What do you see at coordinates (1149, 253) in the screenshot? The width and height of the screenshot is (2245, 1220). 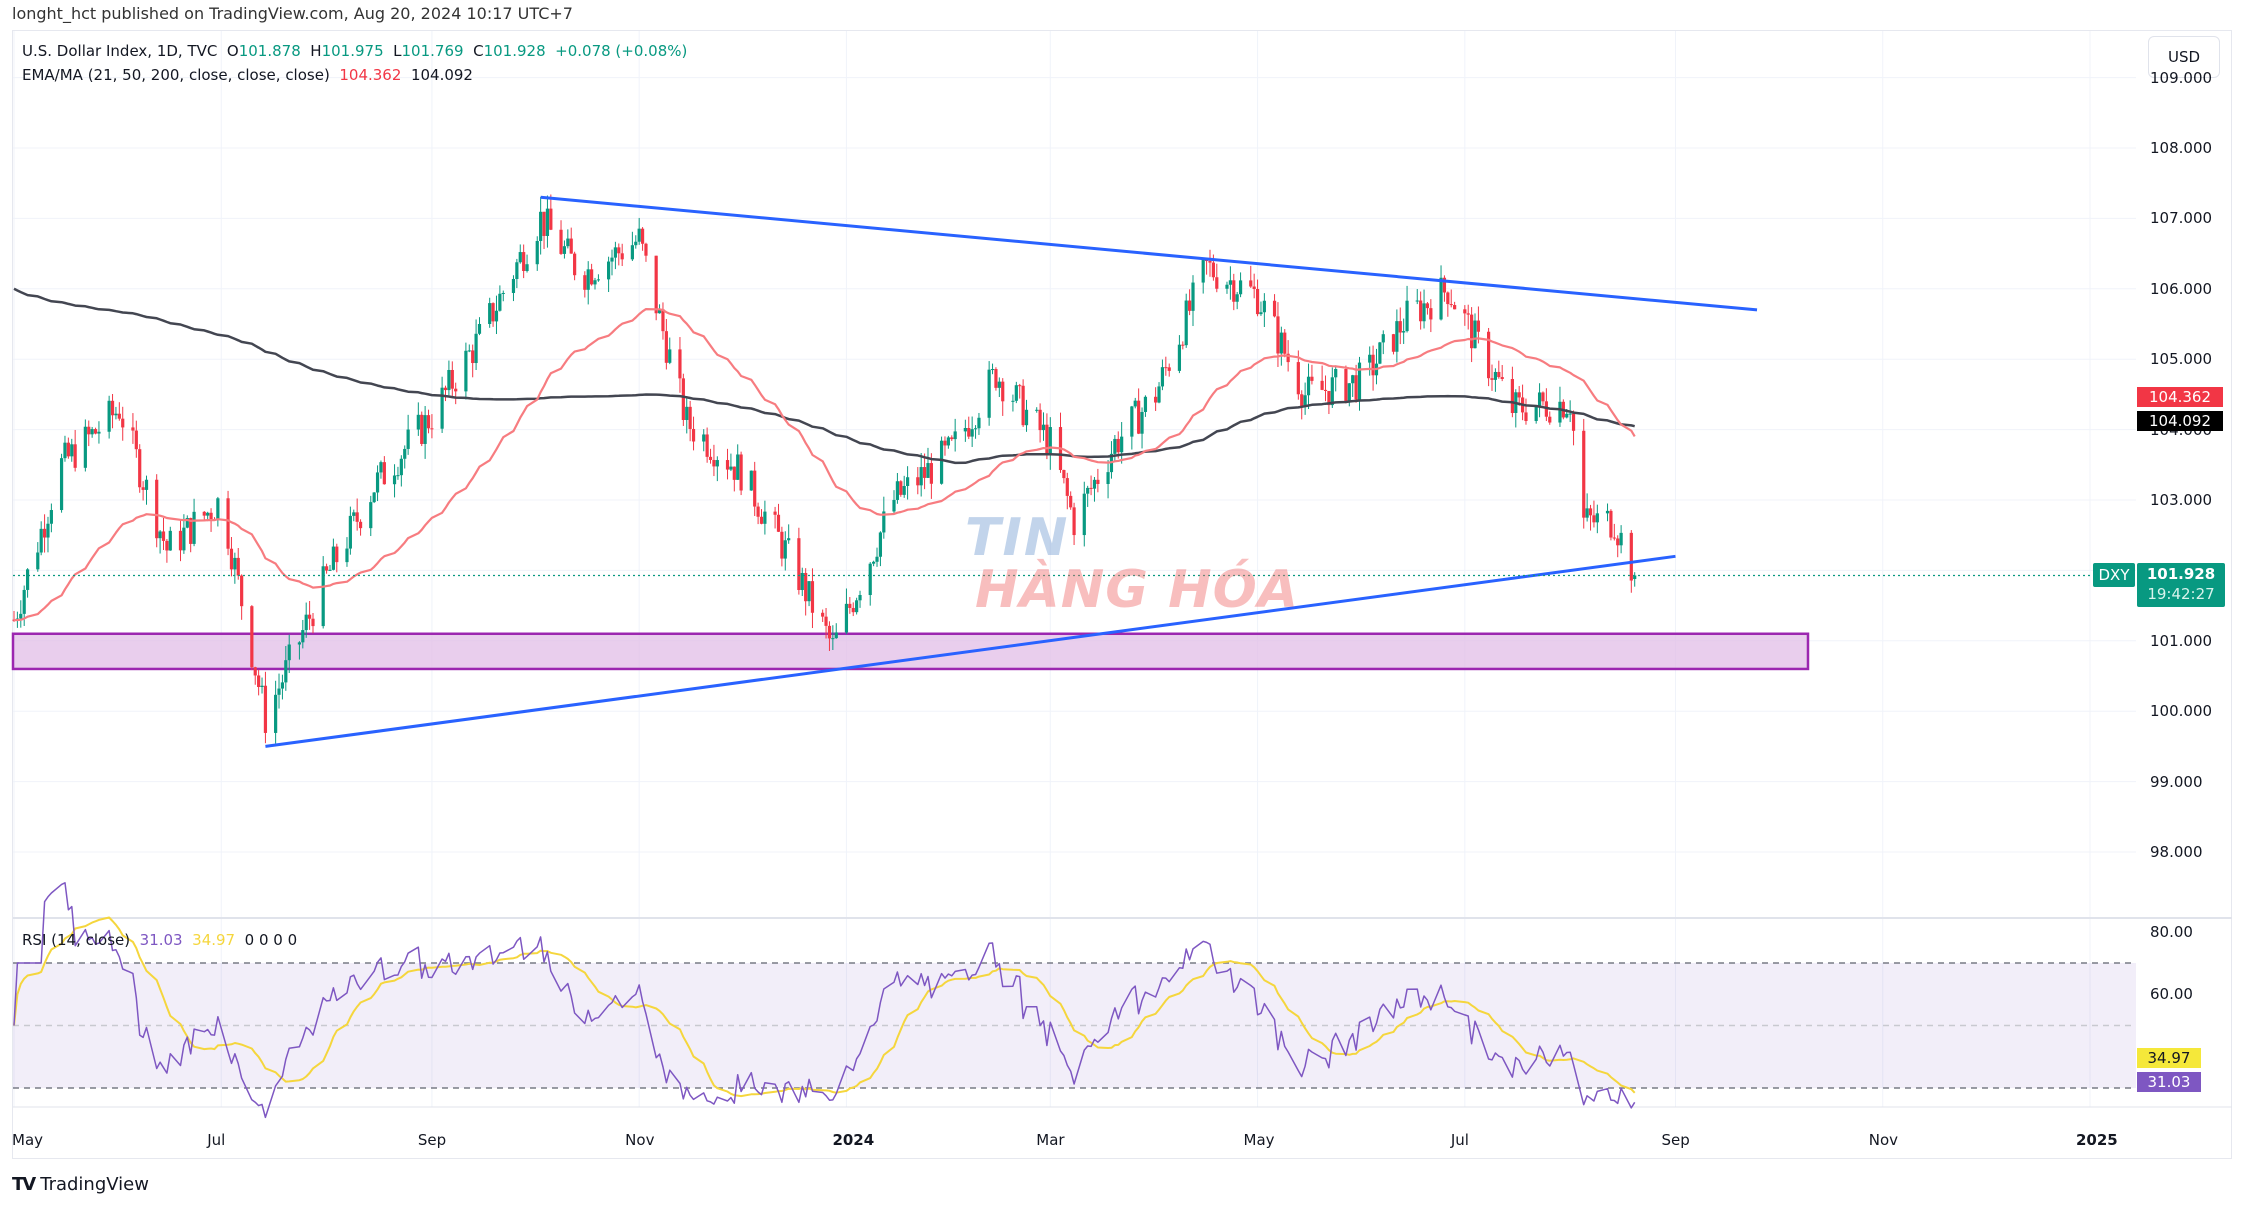 I see `upper-trendline` at bounding box center [1149, 253].